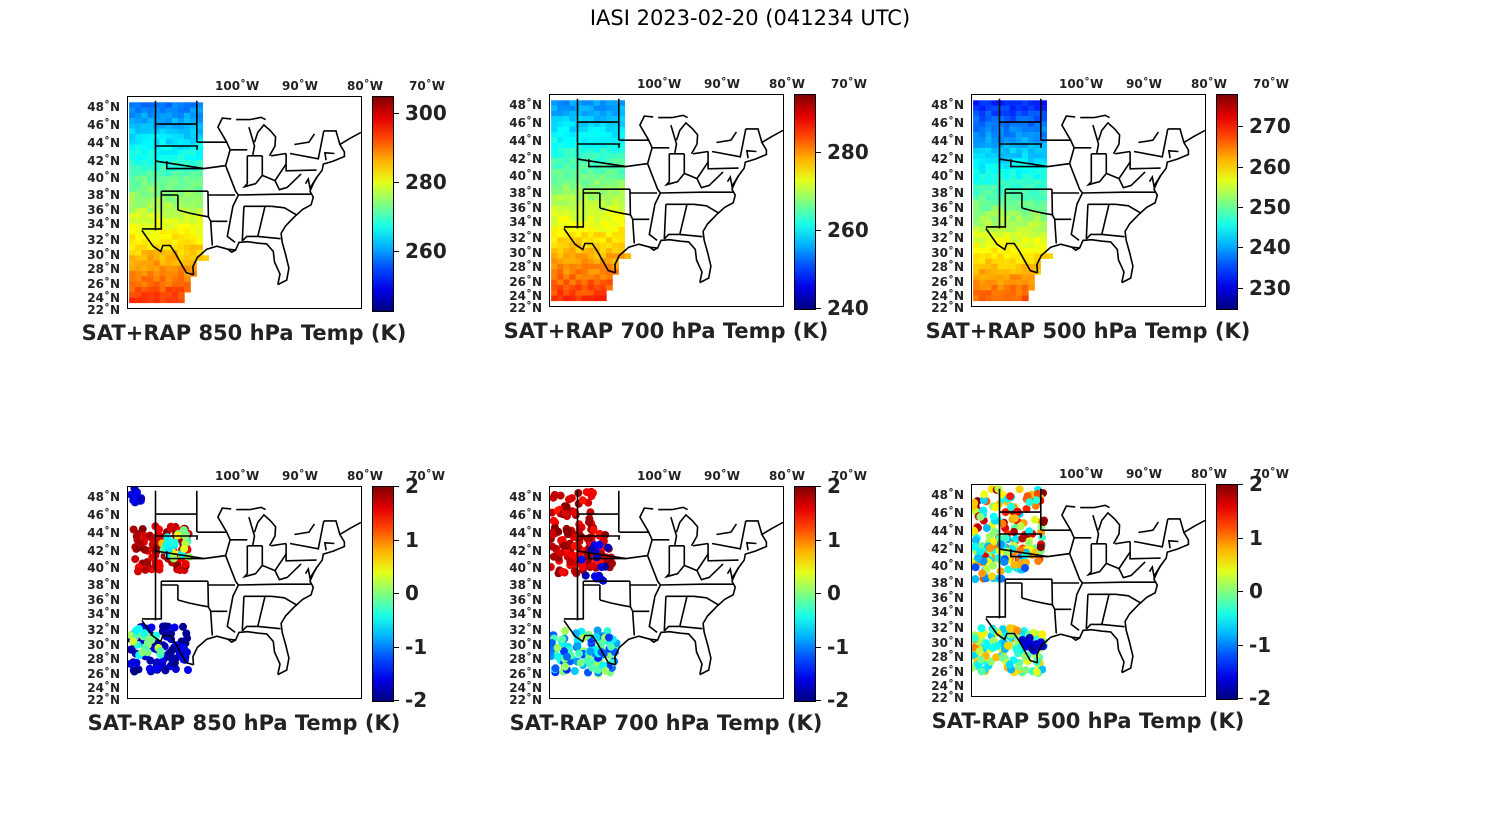 The width and height of the screenshot is (1500, 825). Describe the element at coordinates (430, 593) in the screenshot. I see `colorbar-ticks: 2 1 0 -1 -2` at that location.